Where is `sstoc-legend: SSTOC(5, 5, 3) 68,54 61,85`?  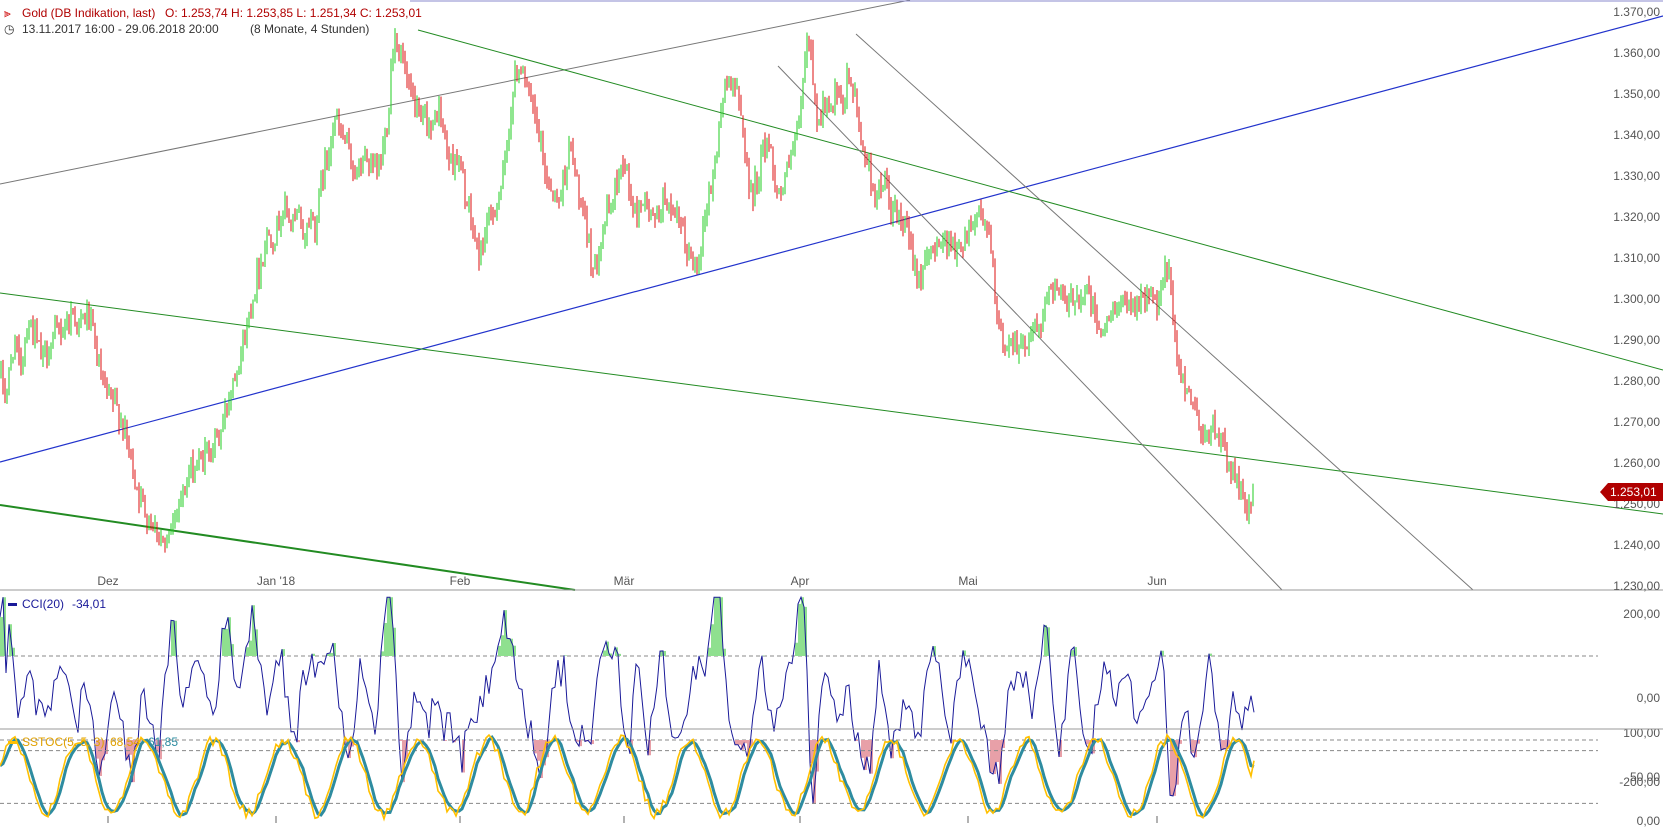 sstoc-legend: SSTOC(5, 5, 3) 68,54 61,85 is located at coordinates (93, 742).